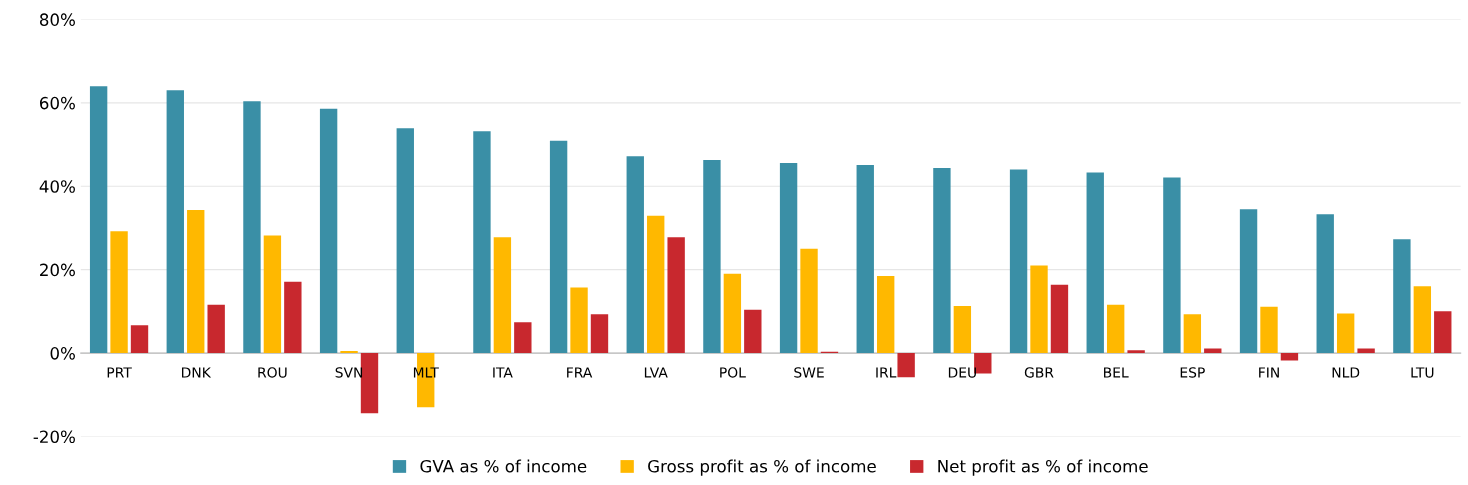 This screenshot has width=1468, height=485. What do you see at coordinates (1346, 372) in the screenshot?
I see `x-tick-label: NLD` at bounding box center [1346, 372].